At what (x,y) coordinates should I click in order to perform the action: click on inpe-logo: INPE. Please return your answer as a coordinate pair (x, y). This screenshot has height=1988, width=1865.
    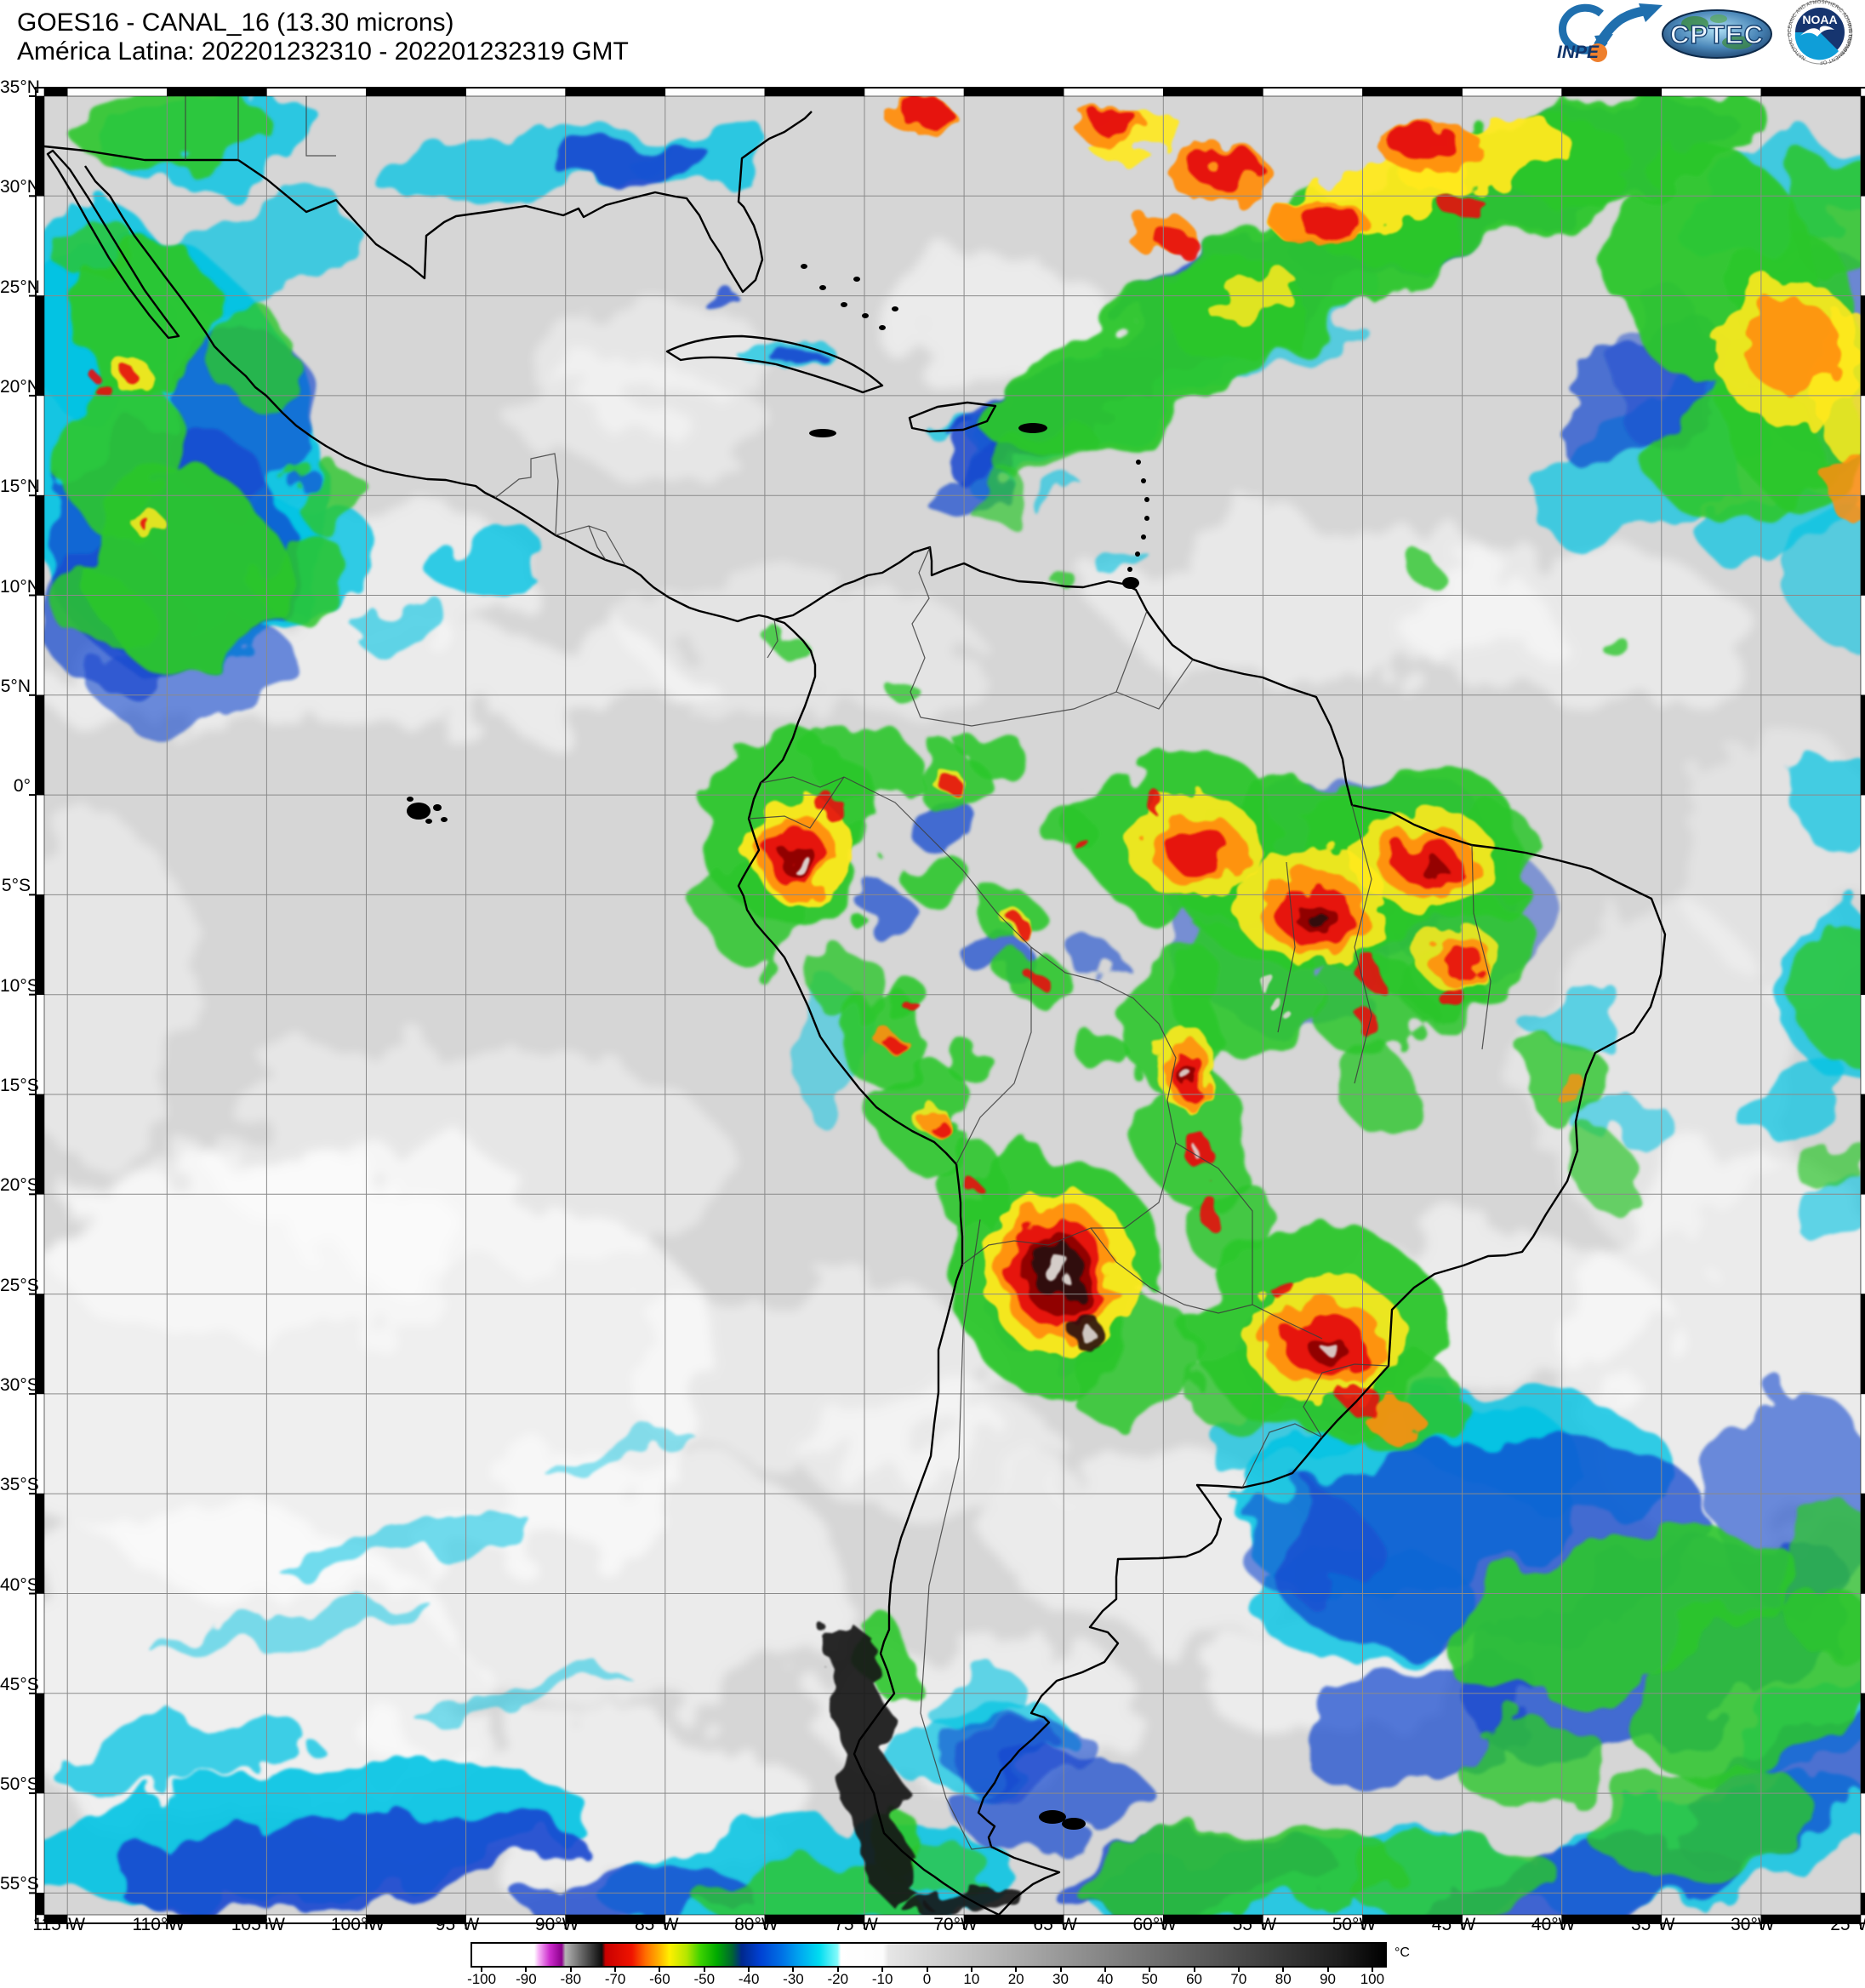
    Looking at the image, I should click on (1610, 32).